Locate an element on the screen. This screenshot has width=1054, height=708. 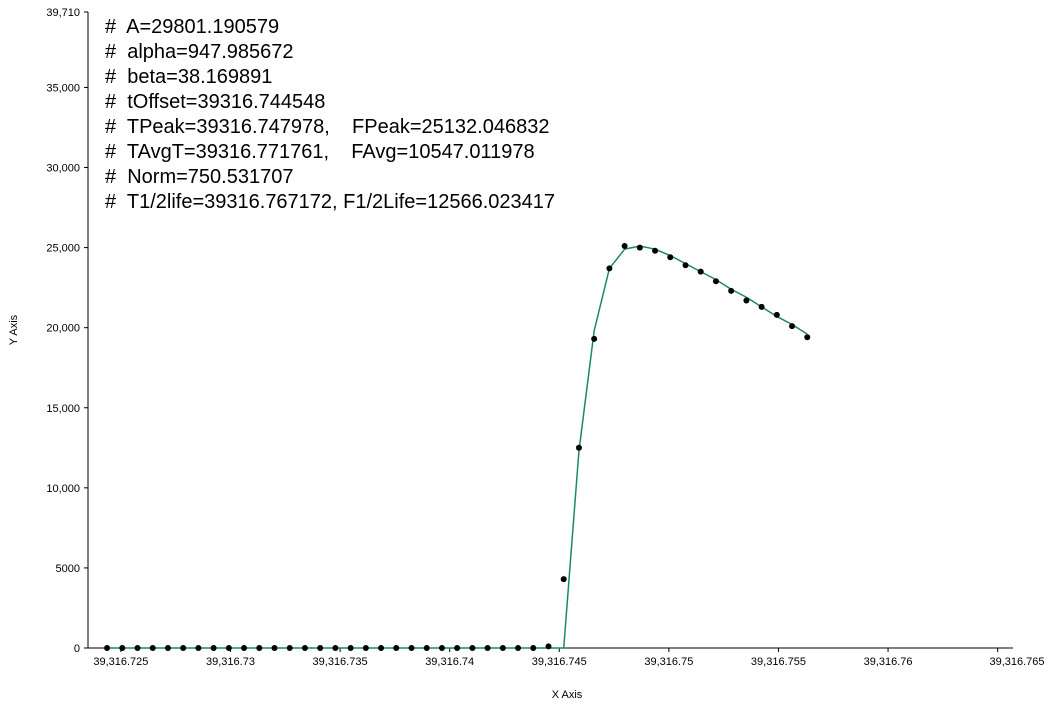
y-axis-label: Y Axis is located at coordinates (14, 329).